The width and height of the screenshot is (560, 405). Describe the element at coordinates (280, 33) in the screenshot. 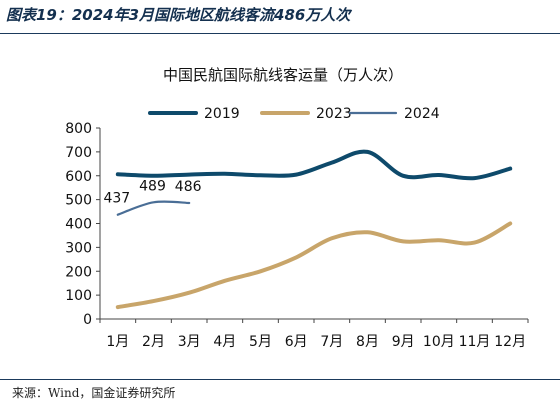

I see `caption-divider` at that location.